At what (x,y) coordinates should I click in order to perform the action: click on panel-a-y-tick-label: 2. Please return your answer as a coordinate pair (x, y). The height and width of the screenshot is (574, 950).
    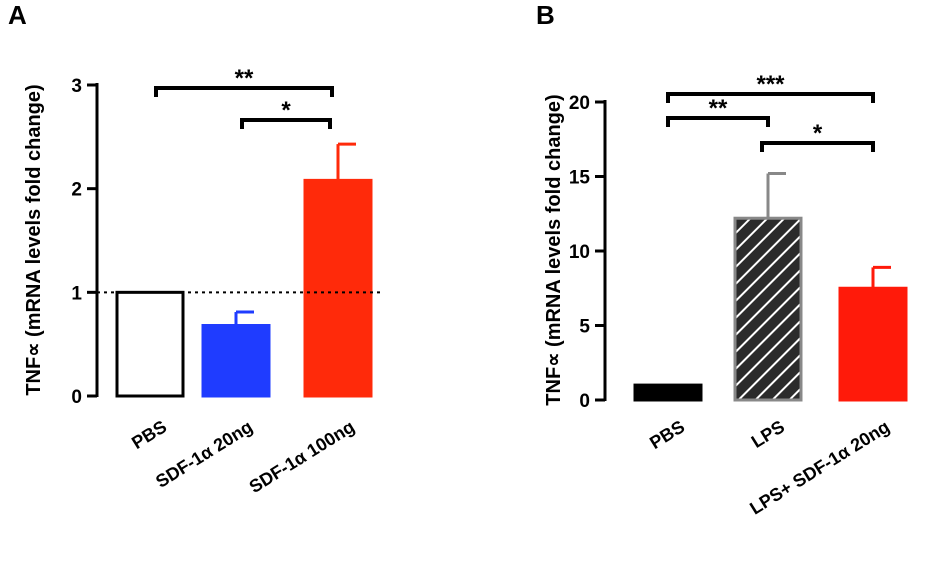
    Looking at the image, I should click on (76, 190).